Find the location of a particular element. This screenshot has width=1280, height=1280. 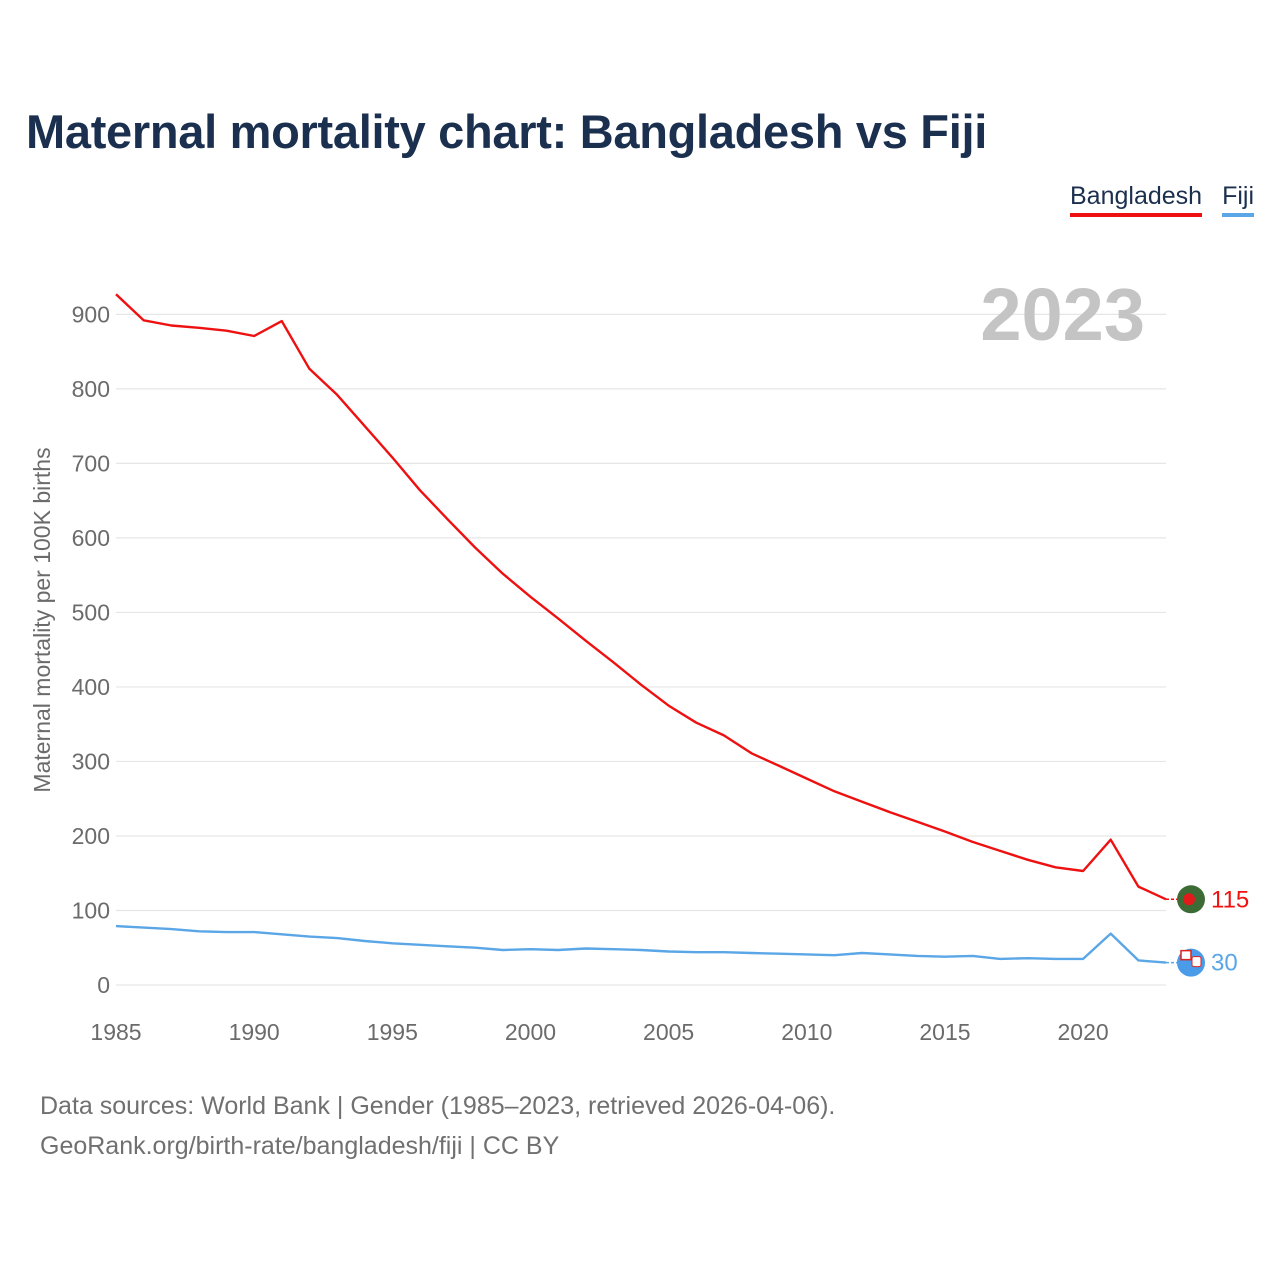

y-tick-label: 800 is located at coordinates (91, 389).